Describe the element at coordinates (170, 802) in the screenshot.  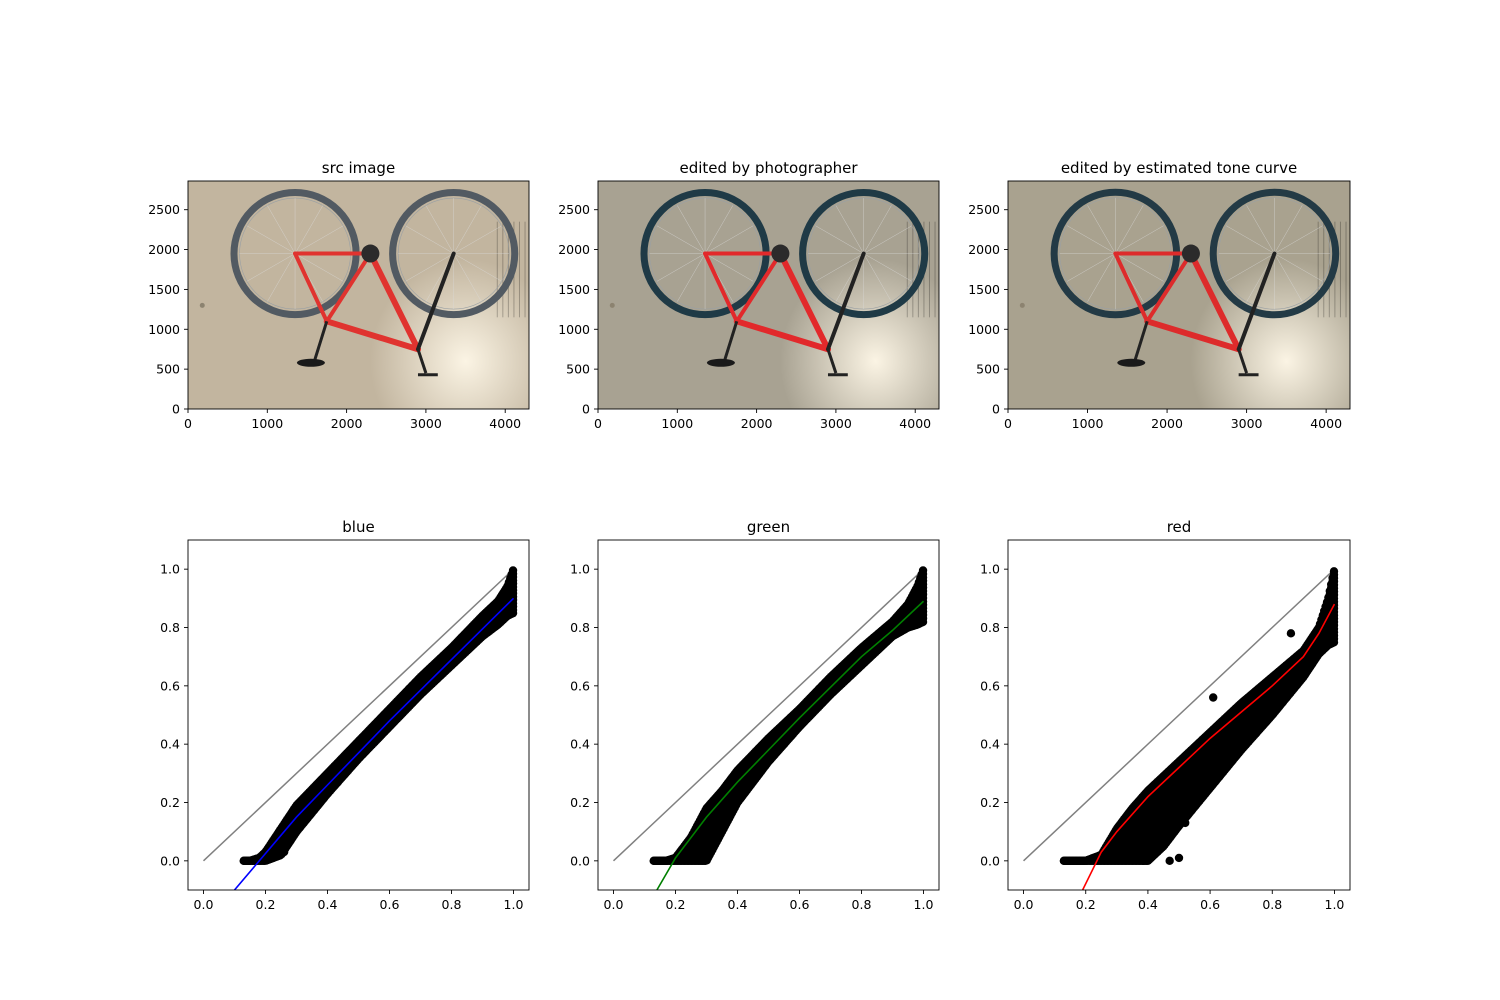
I see `y-tick-label: 0.2` at that location.